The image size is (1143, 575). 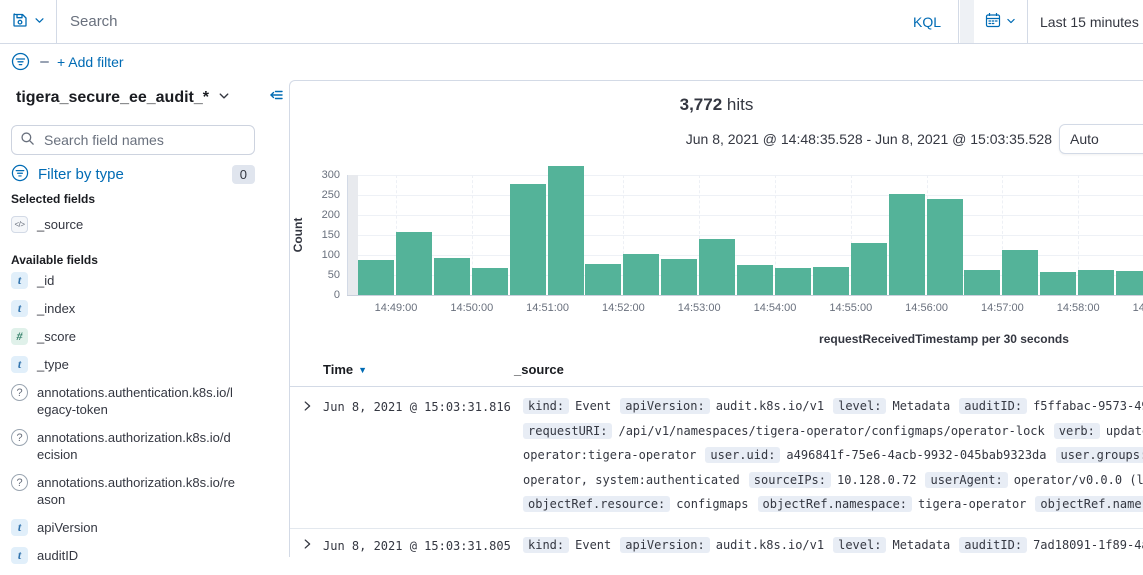 What do you see at coordinates (27, 140) in the screenshot?
I see `search-icon` at bounding box center [27, 140].